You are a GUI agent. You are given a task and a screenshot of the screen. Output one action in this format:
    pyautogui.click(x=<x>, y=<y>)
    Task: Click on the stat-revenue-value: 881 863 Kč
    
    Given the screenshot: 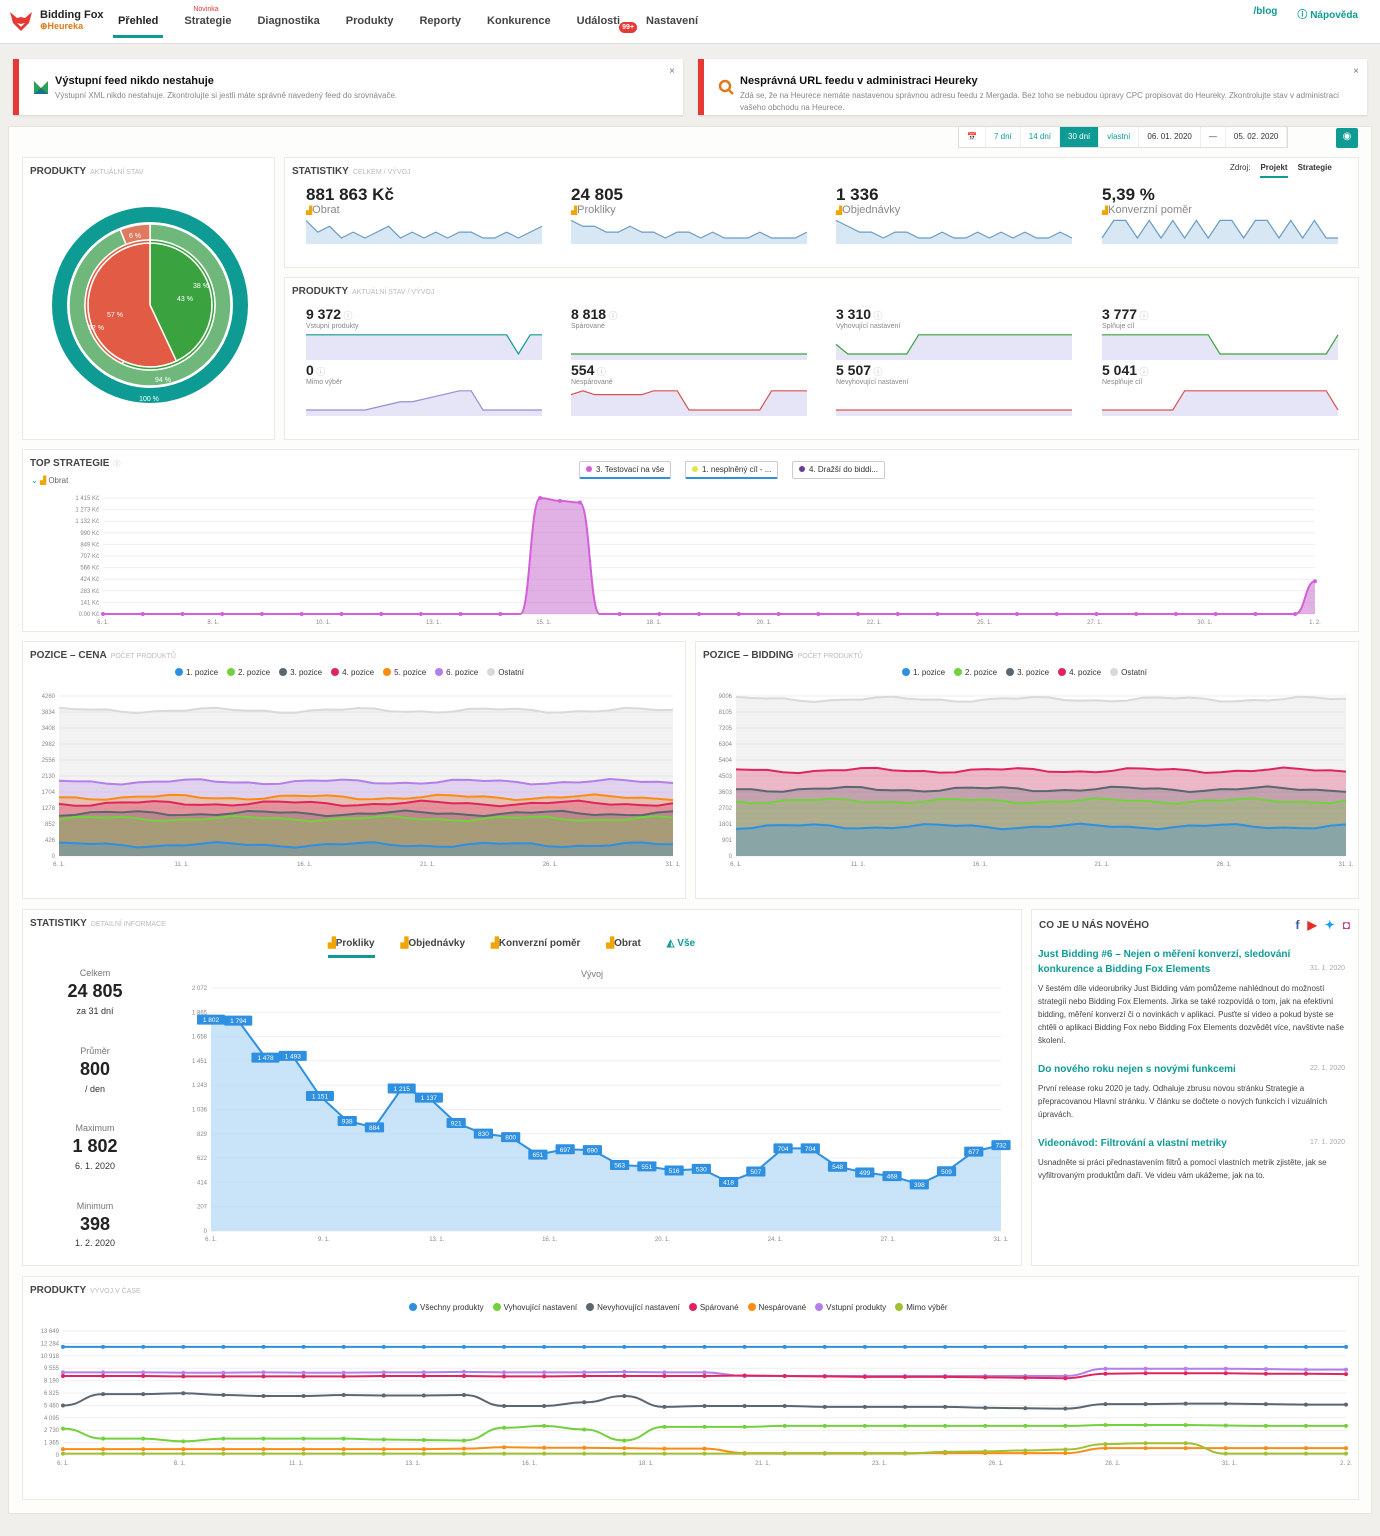 What is the action you would take?
    pyautogui.click(x=350, y=194)
    